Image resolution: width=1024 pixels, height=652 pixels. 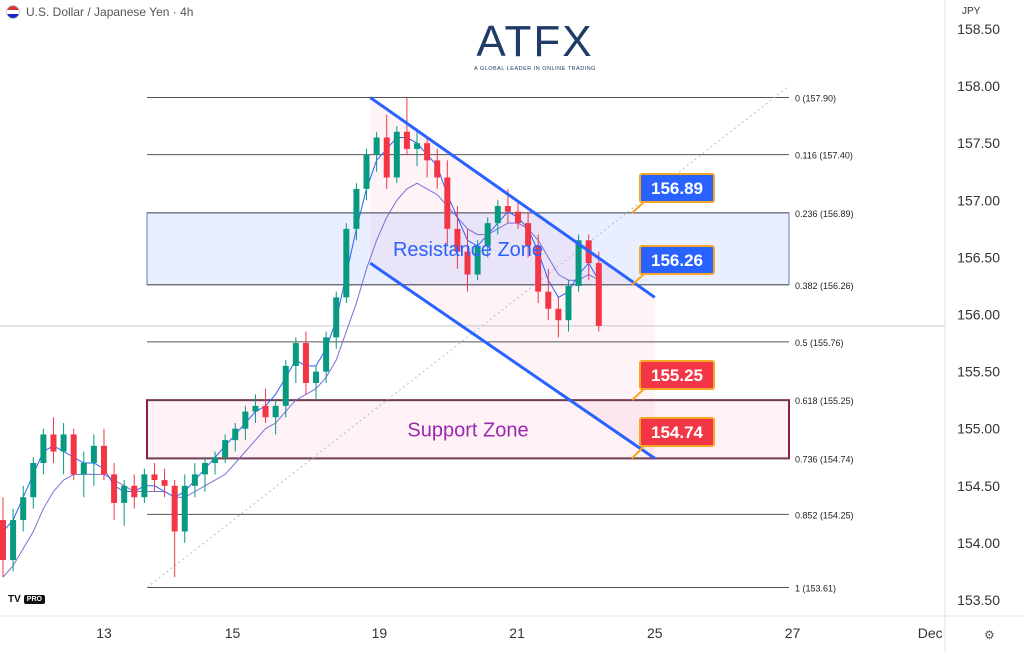 What do you see at coordinates (978, 200) in the screenshot?
I see `y-tick-label: 157.00` at bounding box center [978, 200].